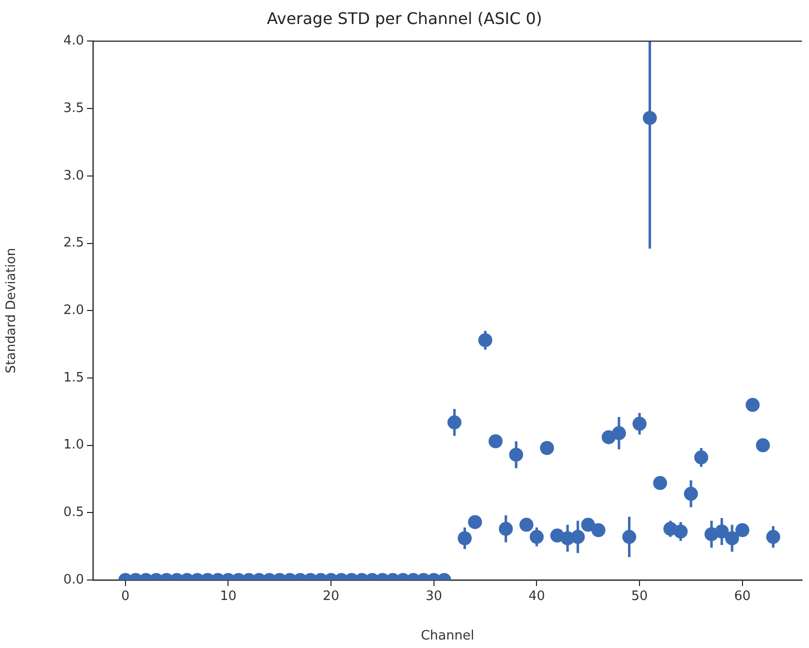 This screenshot has width=809, height=648. Describe the element at coordinates (73, 310) in the screenshot. I see `y-tick-label: 2.0` at that location.